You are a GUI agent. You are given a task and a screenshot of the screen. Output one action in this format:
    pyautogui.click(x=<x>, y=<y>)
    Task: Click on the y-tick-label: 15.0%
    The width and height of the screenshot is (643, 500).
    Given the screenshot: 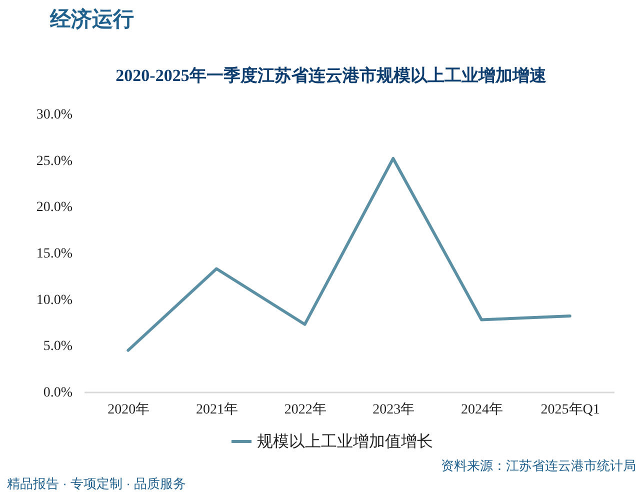 What is the action you would take?
    pyautogui.click(x=54, y=254)
    